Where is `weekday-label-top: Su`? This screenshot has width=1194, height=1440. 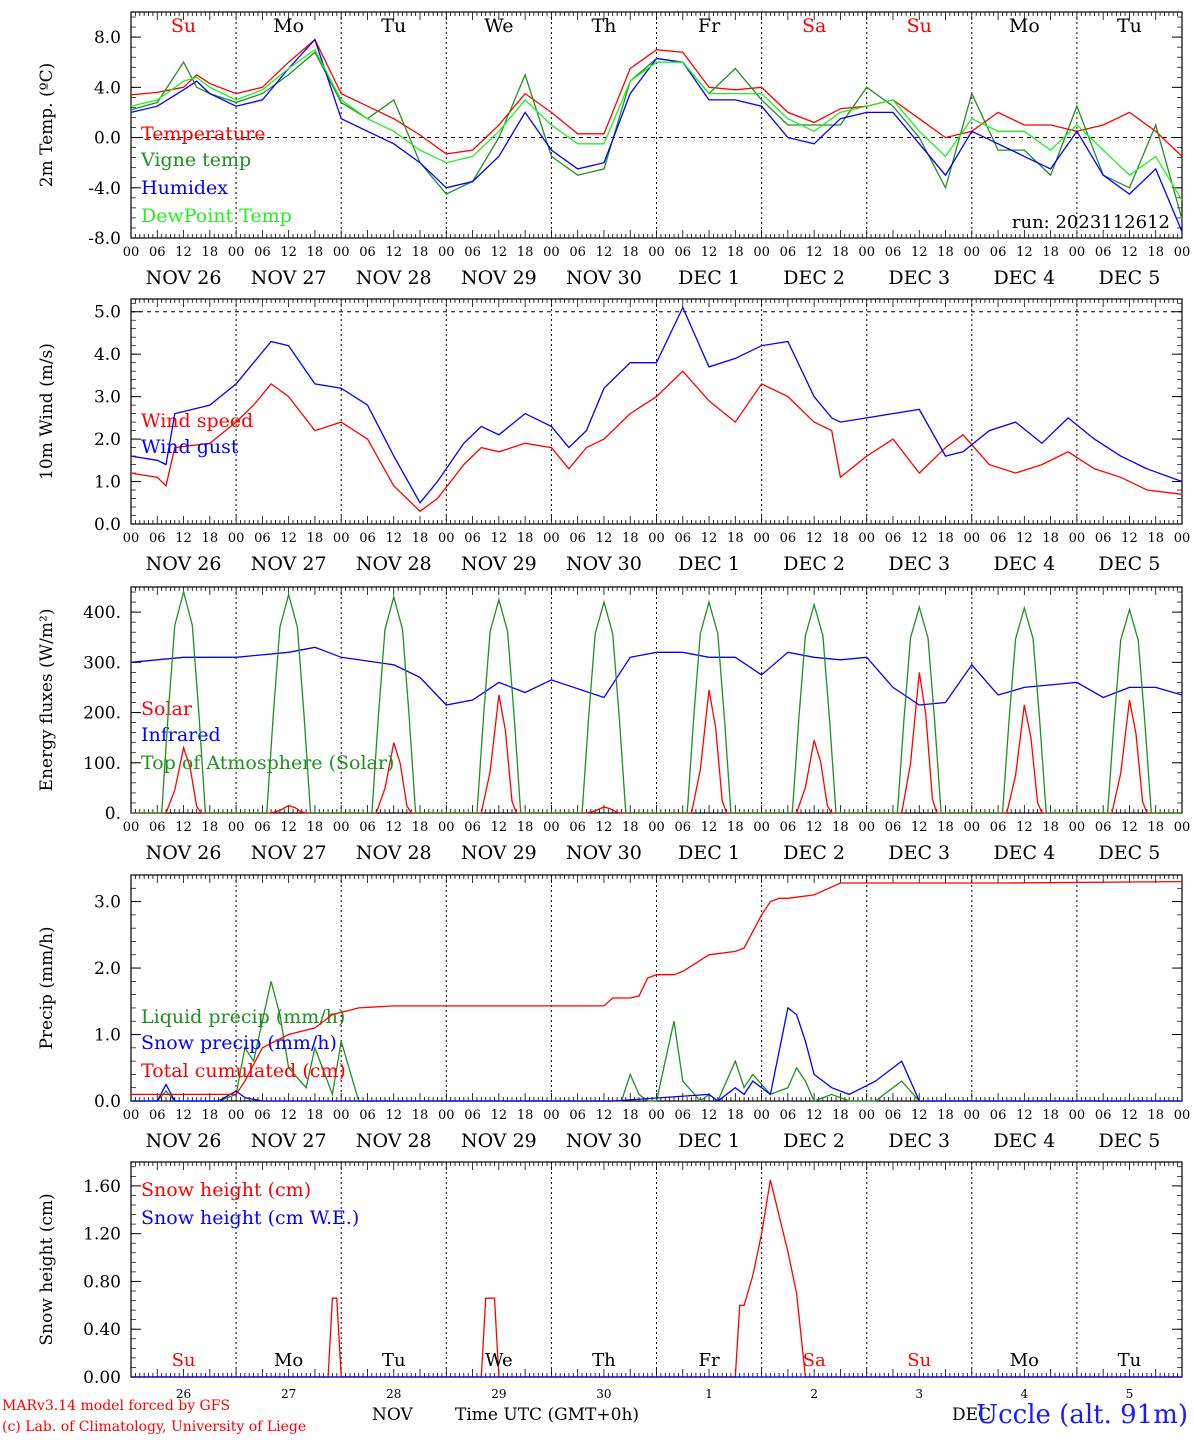
weekday-label-top: Su is located at coordinates (919, 26).